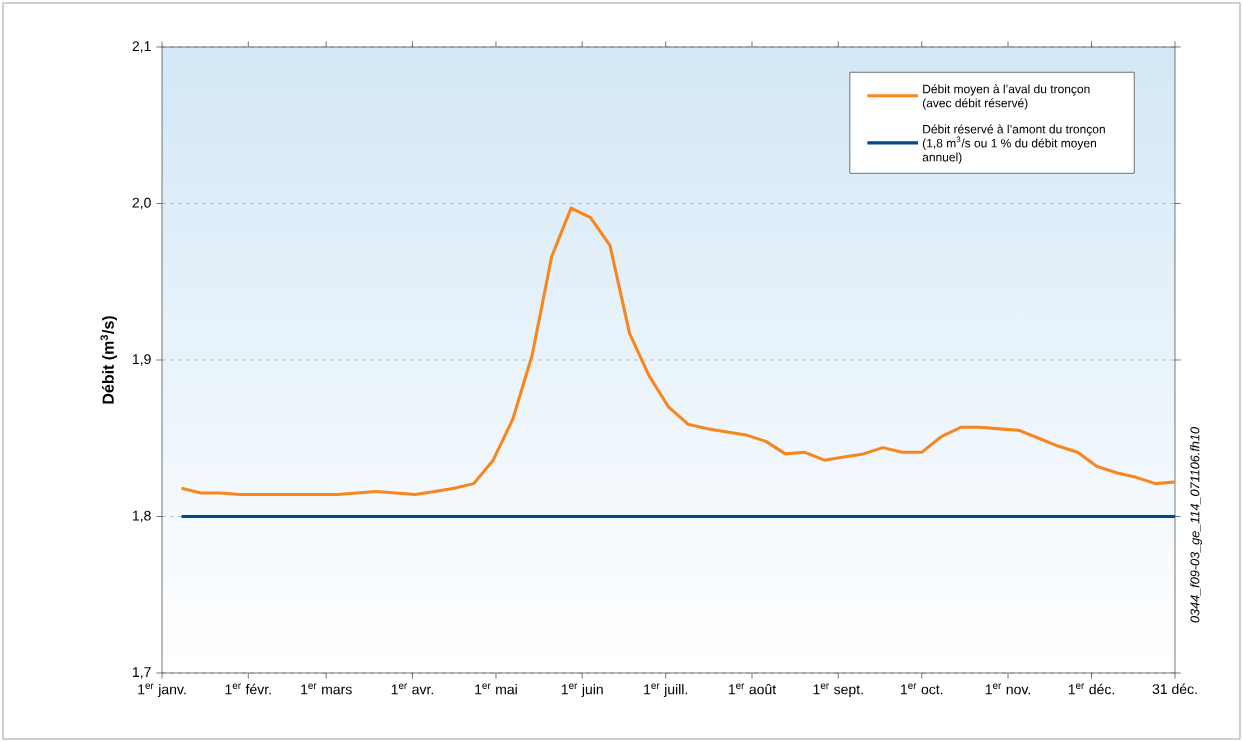 The height and width of the screenshot is (742, 1243). Describe the element at coordinates (1006, 97) in the screenshot. I see `legend-label: Débit moyen à l’aval du tronçon (avec débit réservé)` at that location.